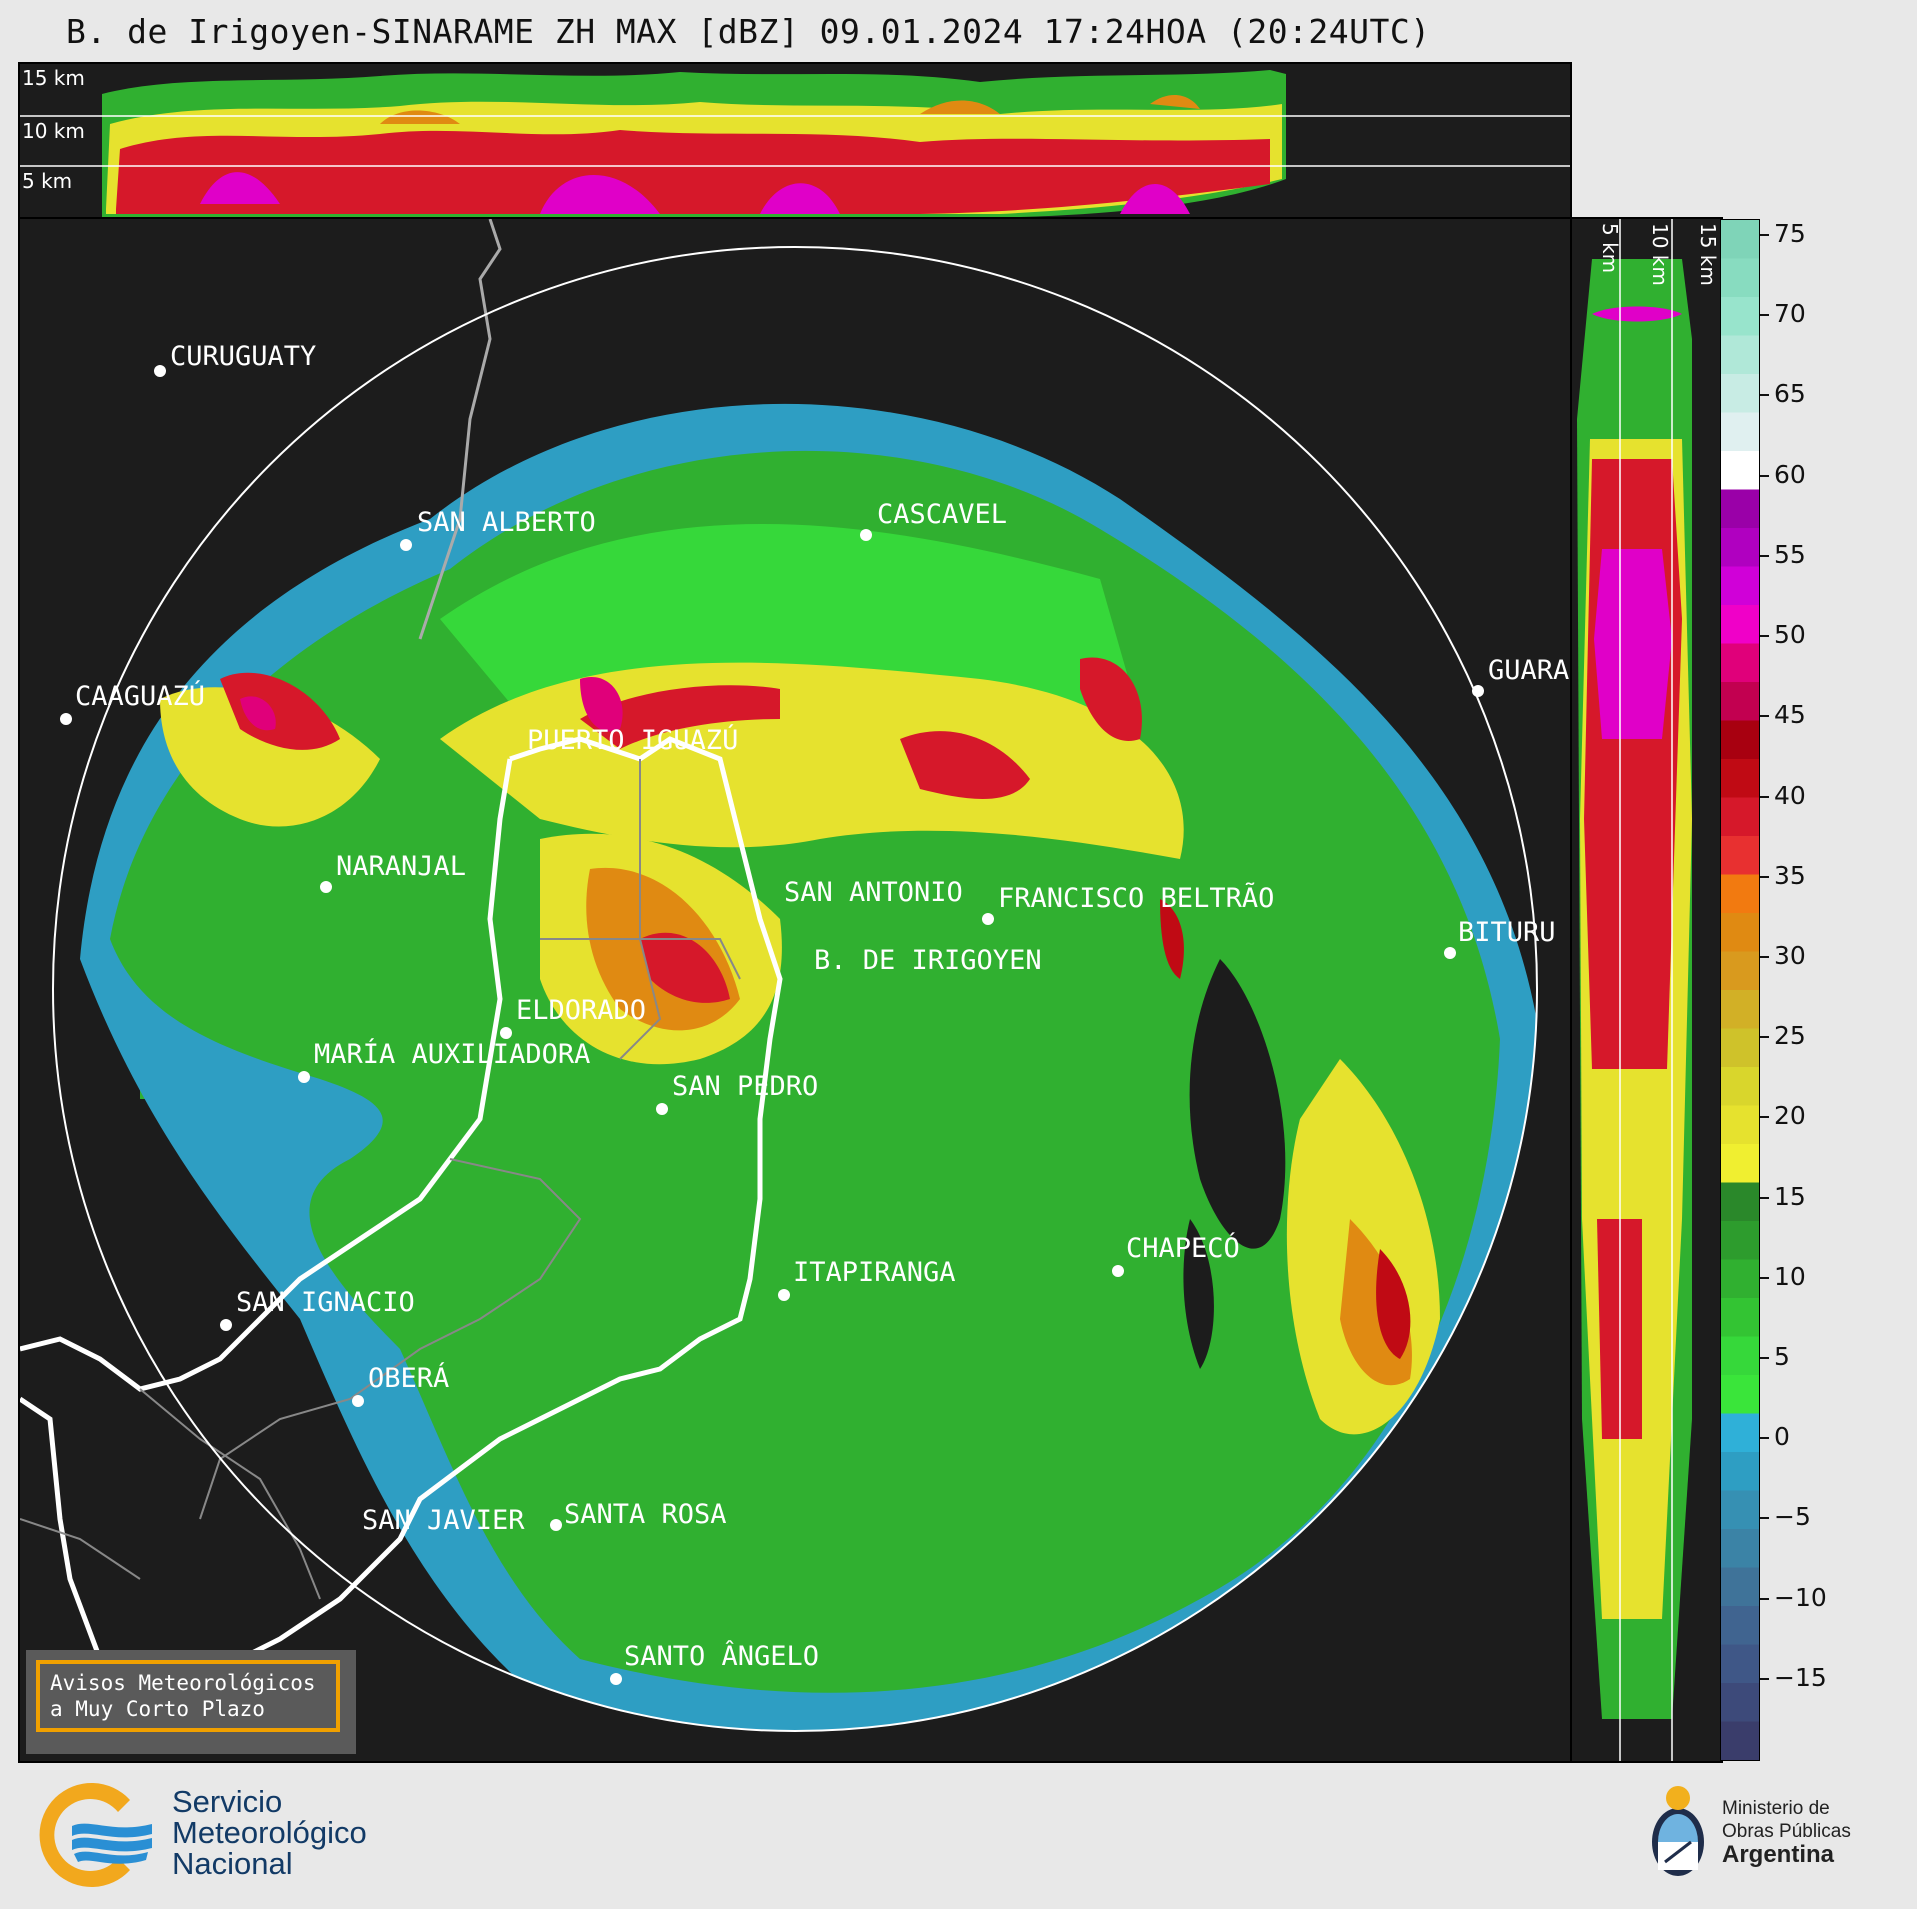 The height and width of the screenshot is (1909, 1917). Describe the element at coordinates (452, 1054) in the screenshot. I see `city-label-maria-auxiliadora: MARÍA AUXILIADORA` at that location.